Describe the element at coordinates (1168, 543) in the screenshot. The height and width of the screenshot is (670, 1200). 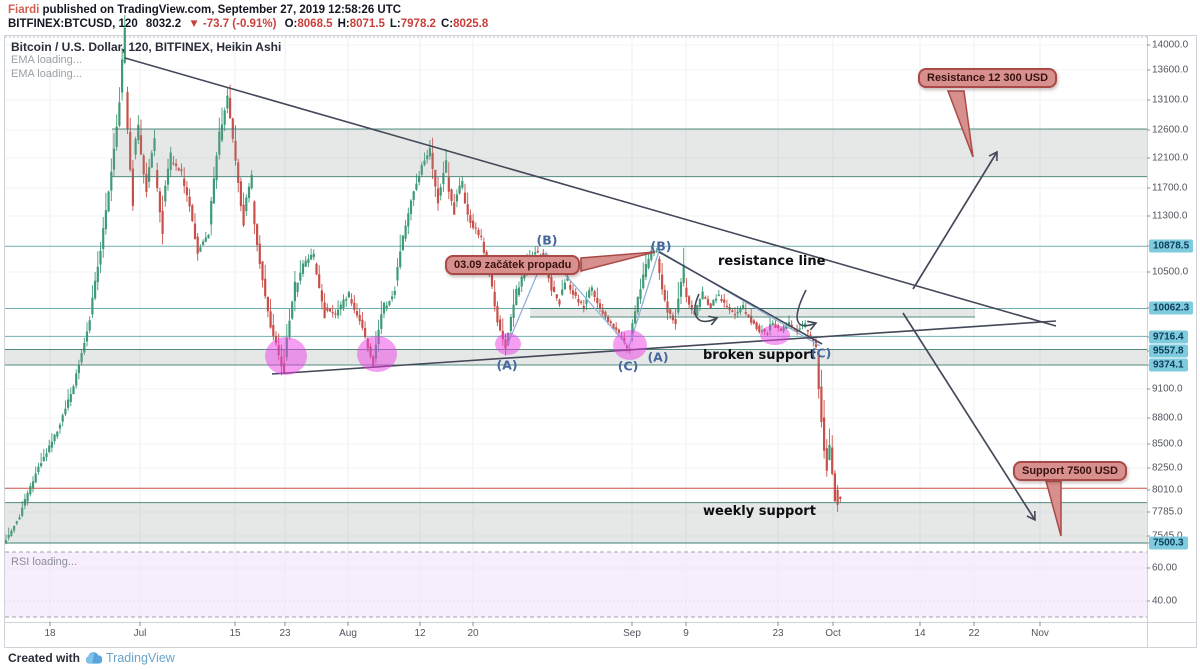
I see `price-axis-badge: 7500.3` at that location.